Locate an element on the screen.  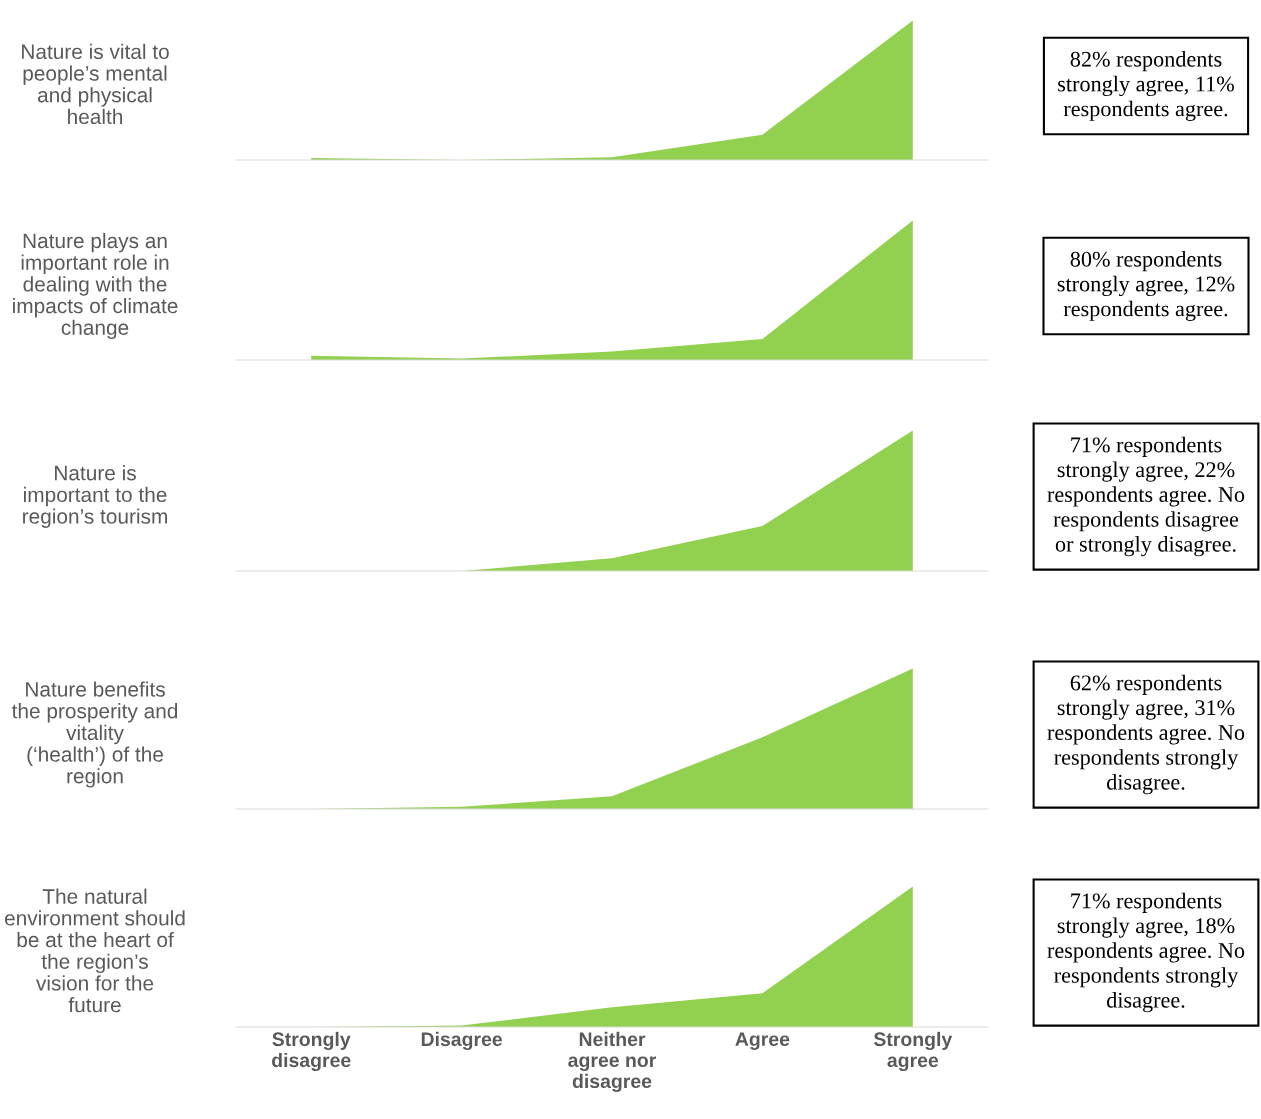
x-tick-label: Agree is located at coordinates (762, 1041).